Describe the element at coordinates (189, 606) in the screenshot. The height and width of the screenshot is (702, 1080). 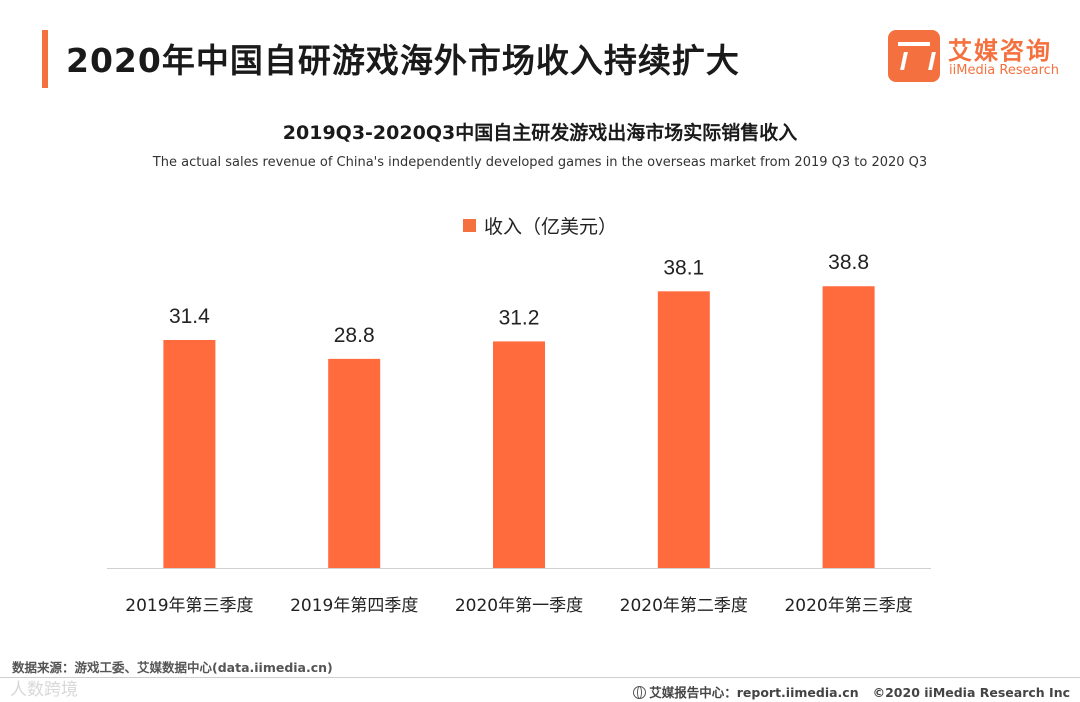
I see `category-label-0: 2019年第三季度` at that location.